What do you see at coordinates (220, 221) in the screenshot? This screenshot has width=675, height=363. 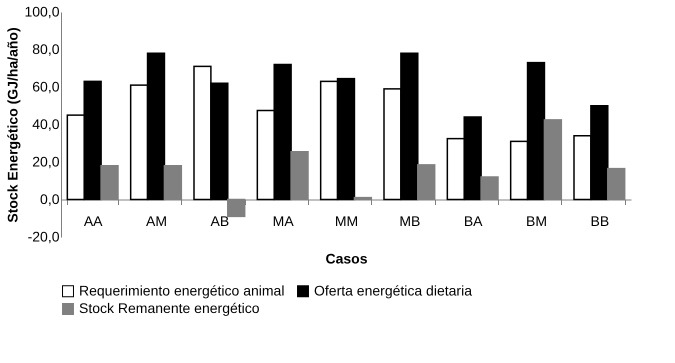 I see `x-tick-label: AB` at bounding box center [220, 221].